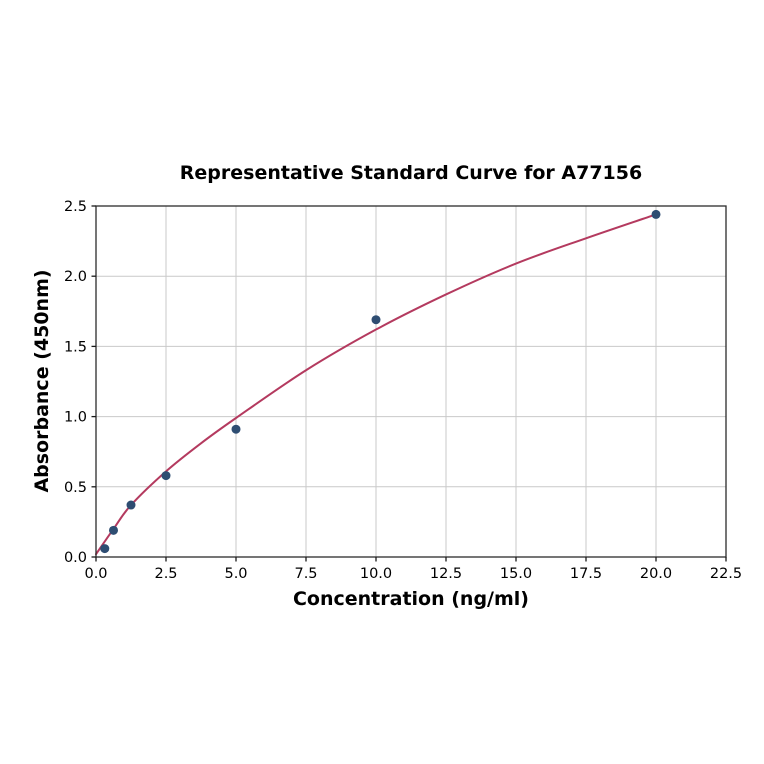  I want to click on x-axis-label: Concentration (ng/ml), so click(410, 599).